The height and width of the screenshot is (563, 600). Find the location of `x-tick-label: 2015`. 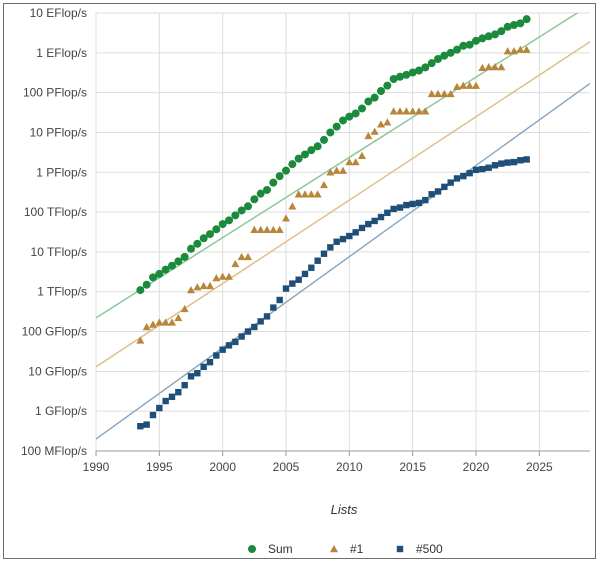

x-tick-label: 2015 is located at coordinates (412, 467).